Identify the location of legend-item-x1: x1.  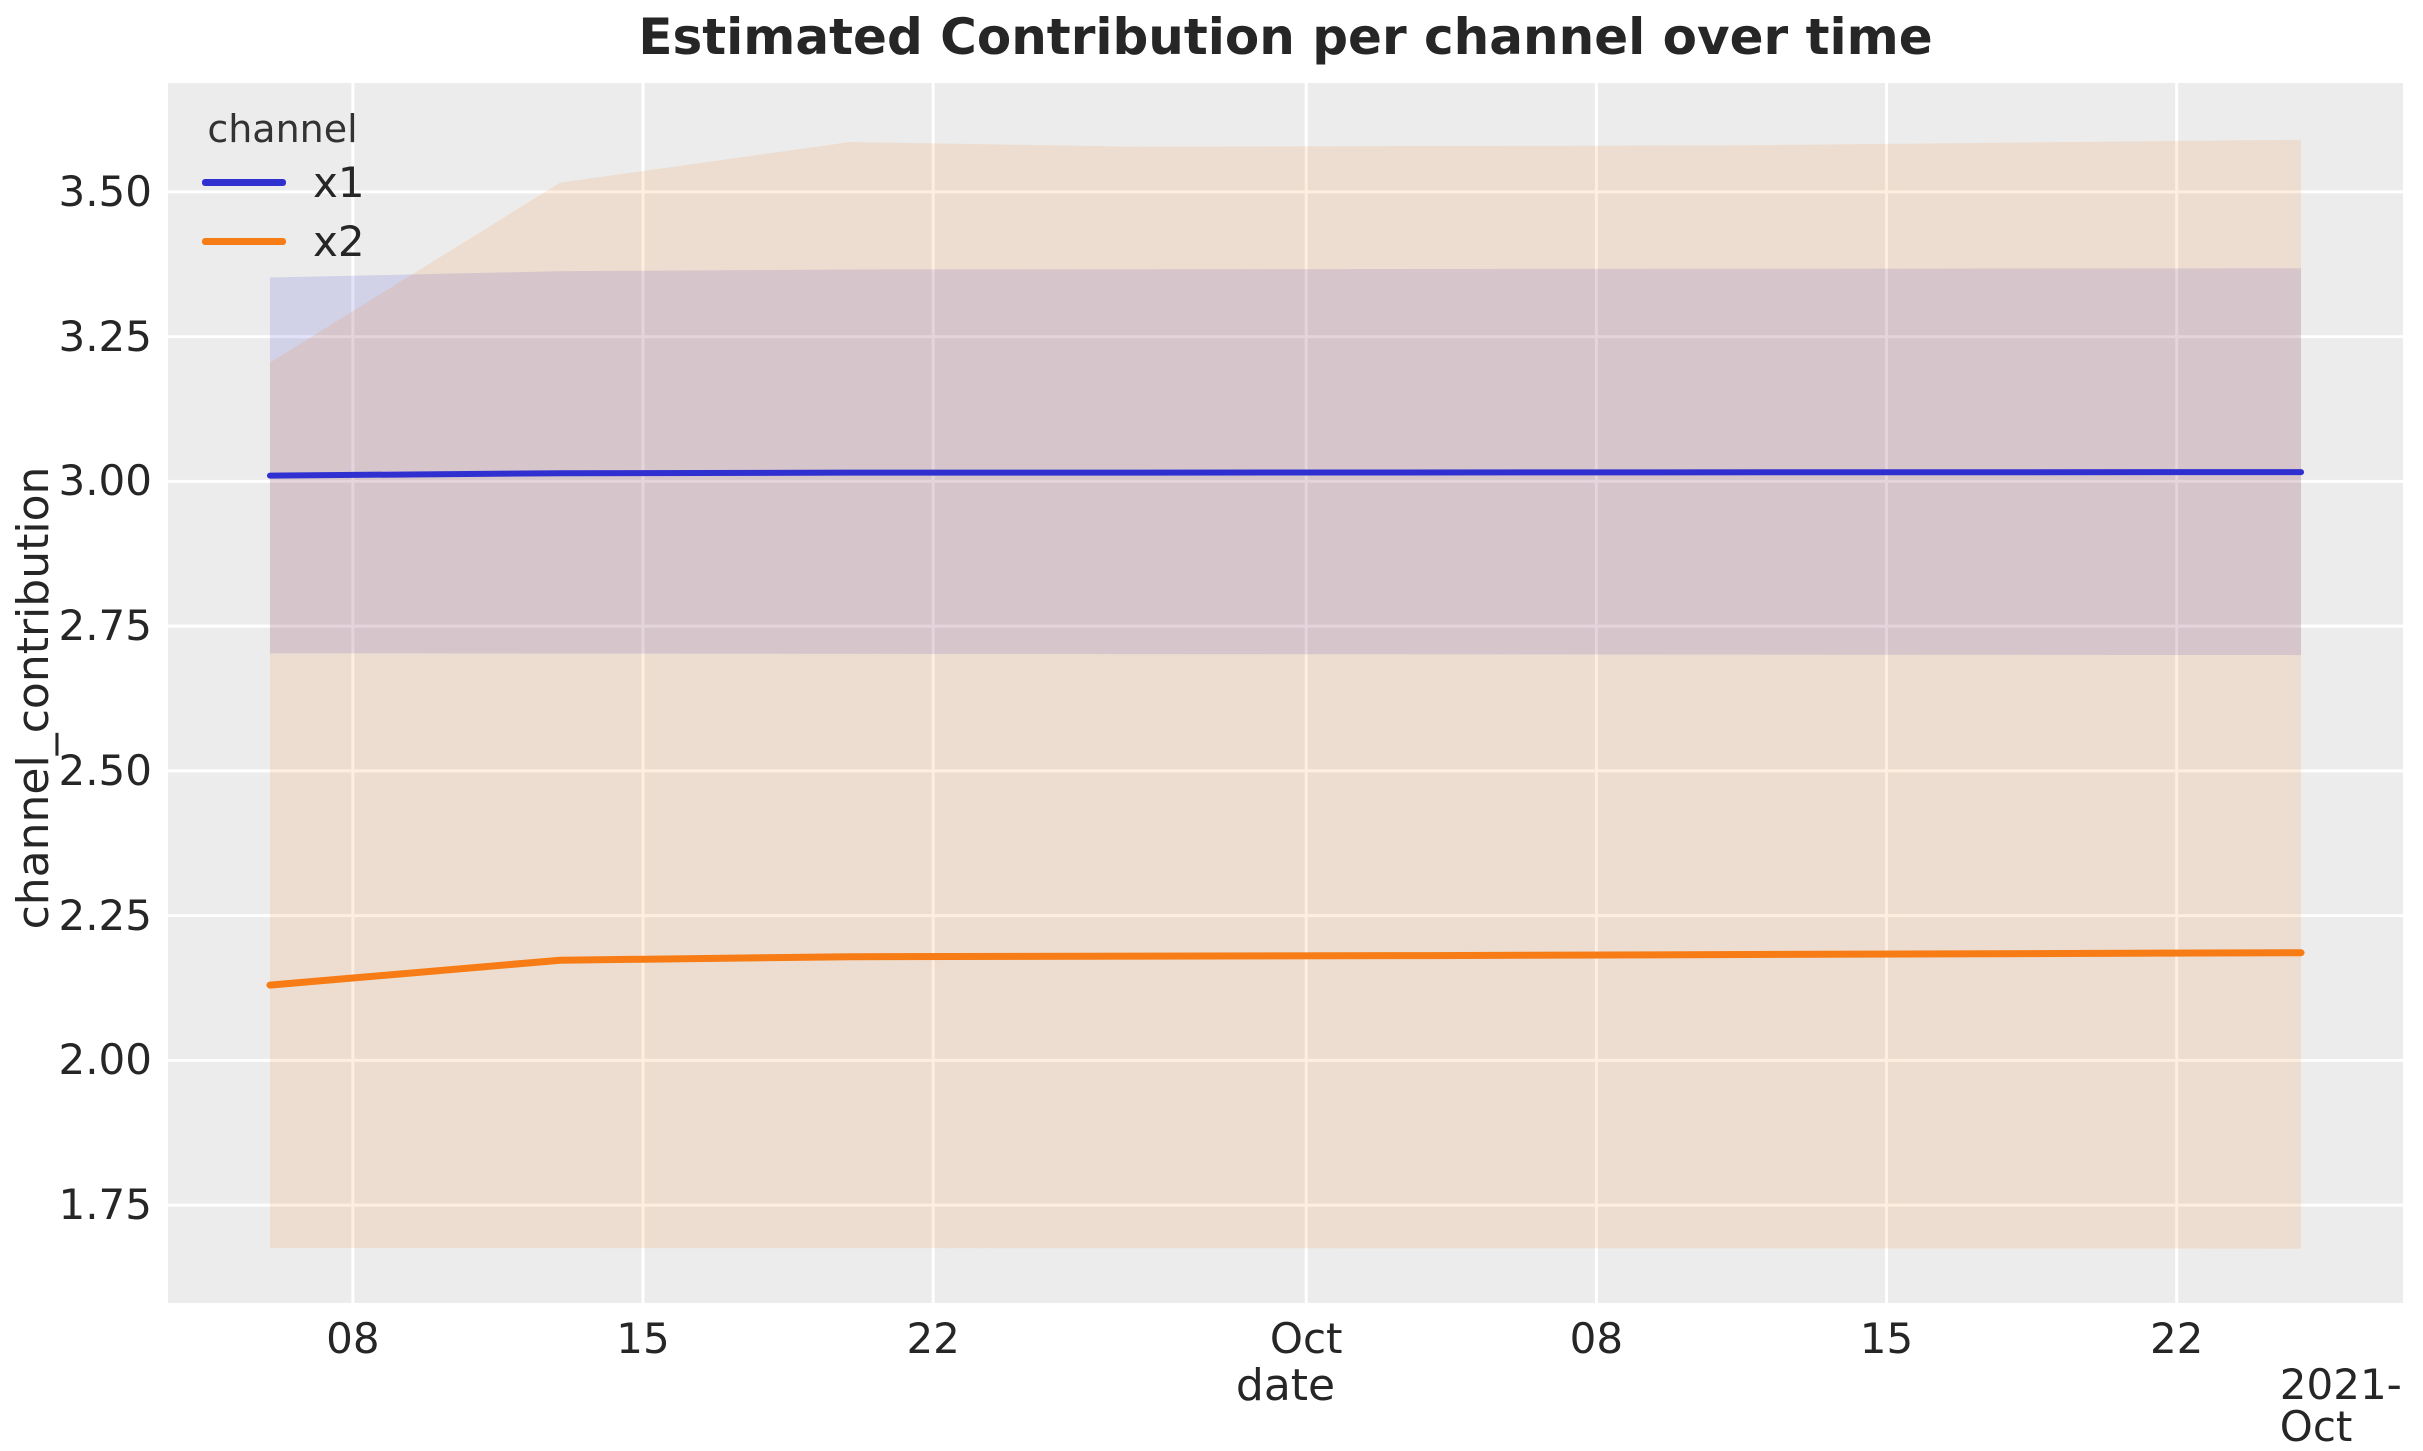
(305, 182).